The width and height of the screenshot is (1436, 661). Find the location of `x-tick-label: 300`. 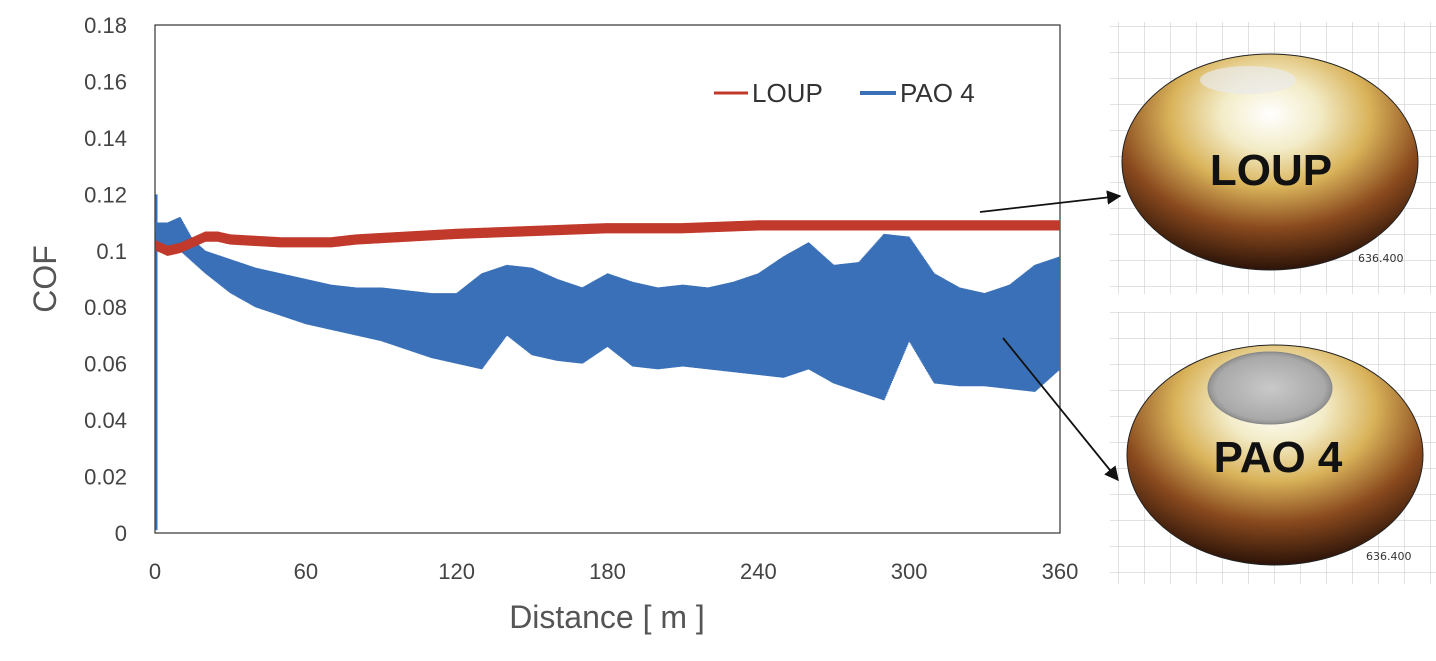

x-tick-label: 300 is located at coordinates (909, 571).